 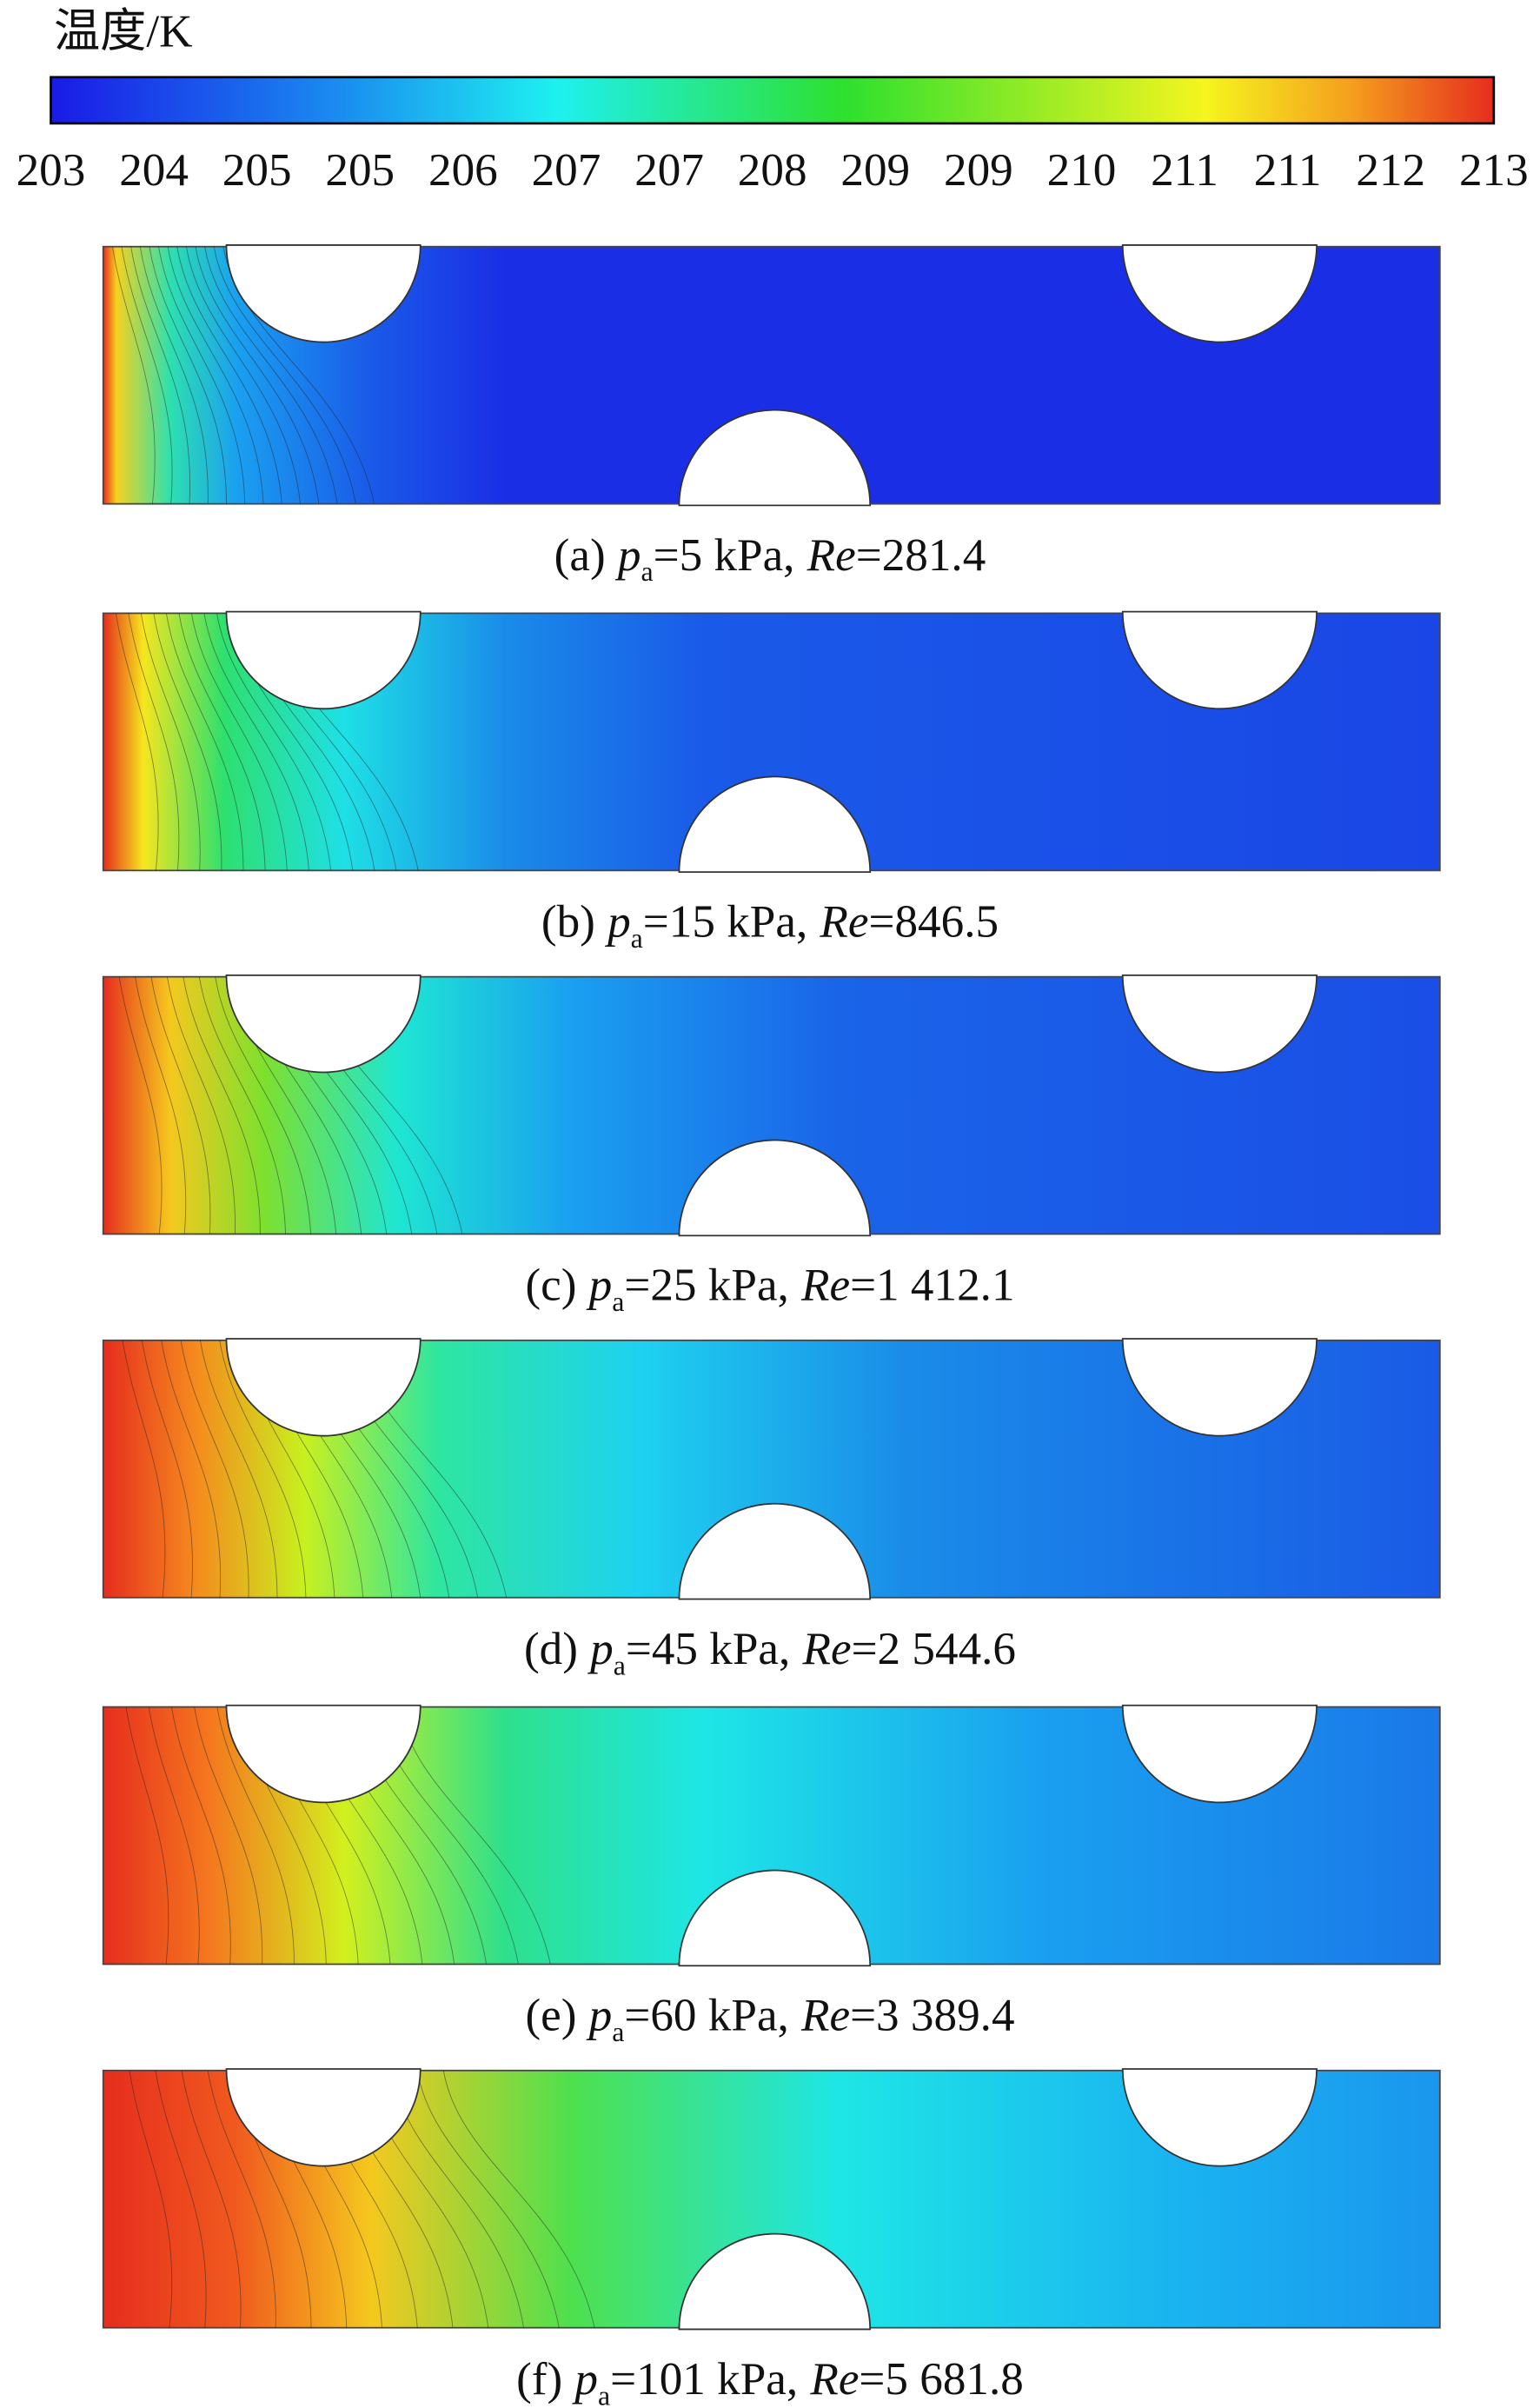 What do you see at coordinates (568, 922) in the screenshot?
I see `caption-label: (b)` at bounding box center [568, 922].